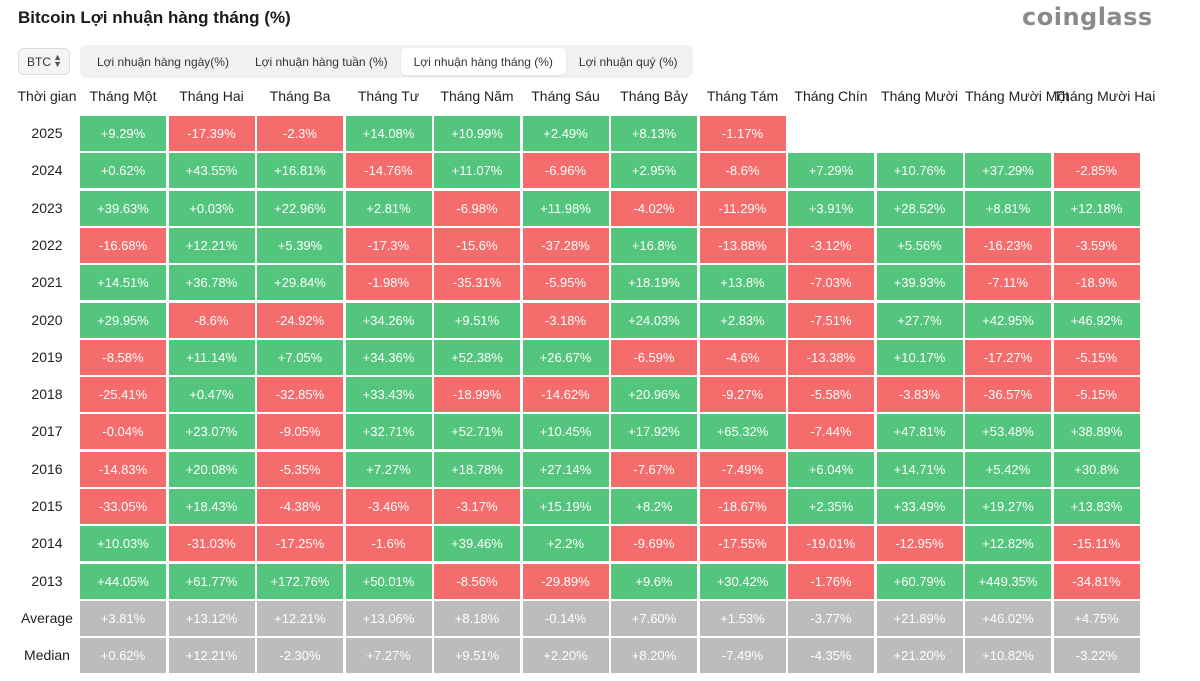 The width and height of the screenshot is (1200, 681). What do you see at coordinates (742, 544) in the screenshot?
I see `return-cell: -17.55%` at bounding box center [742, 544].